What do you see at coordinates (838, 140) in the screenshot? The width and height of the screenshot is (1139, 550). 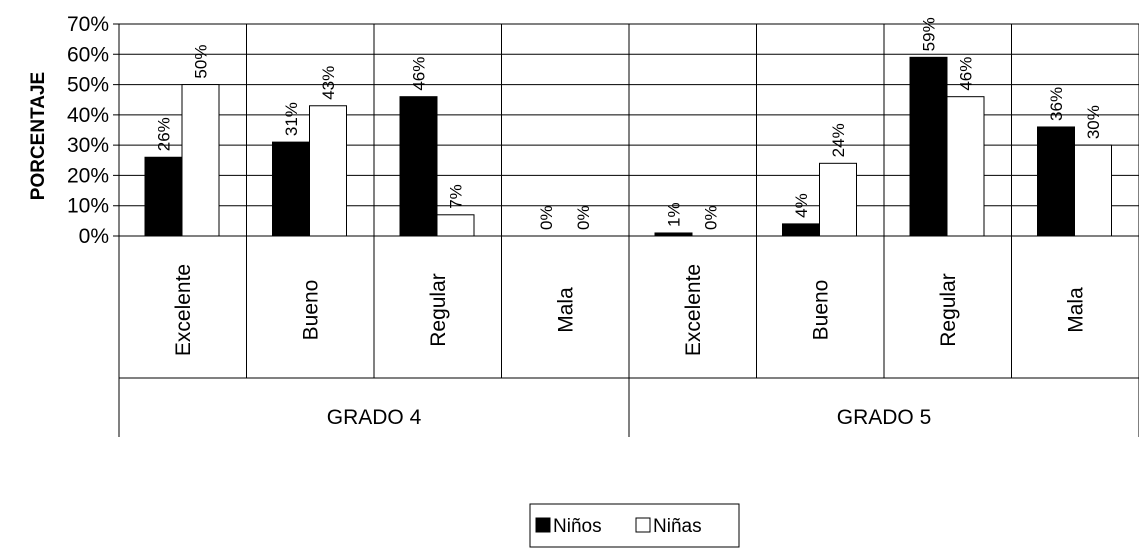 I see `data-label: 24%` at bounding box center [838, 140].